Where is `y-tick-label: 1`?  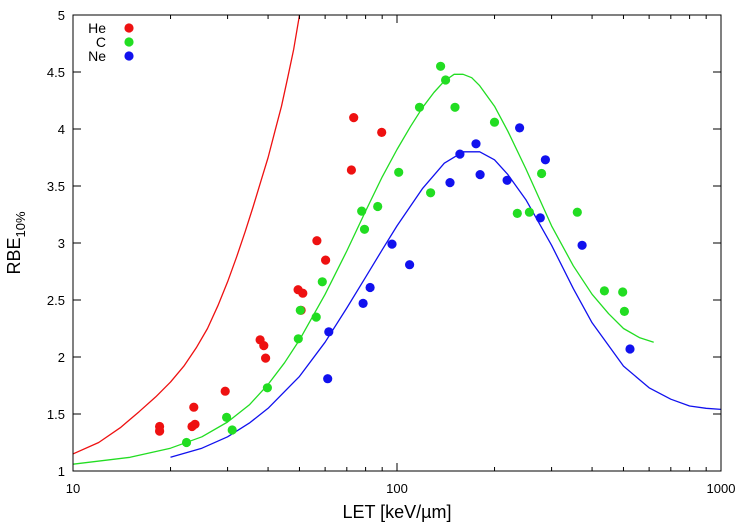
y-tick-label: 1 is located at coordinates (61, 471).